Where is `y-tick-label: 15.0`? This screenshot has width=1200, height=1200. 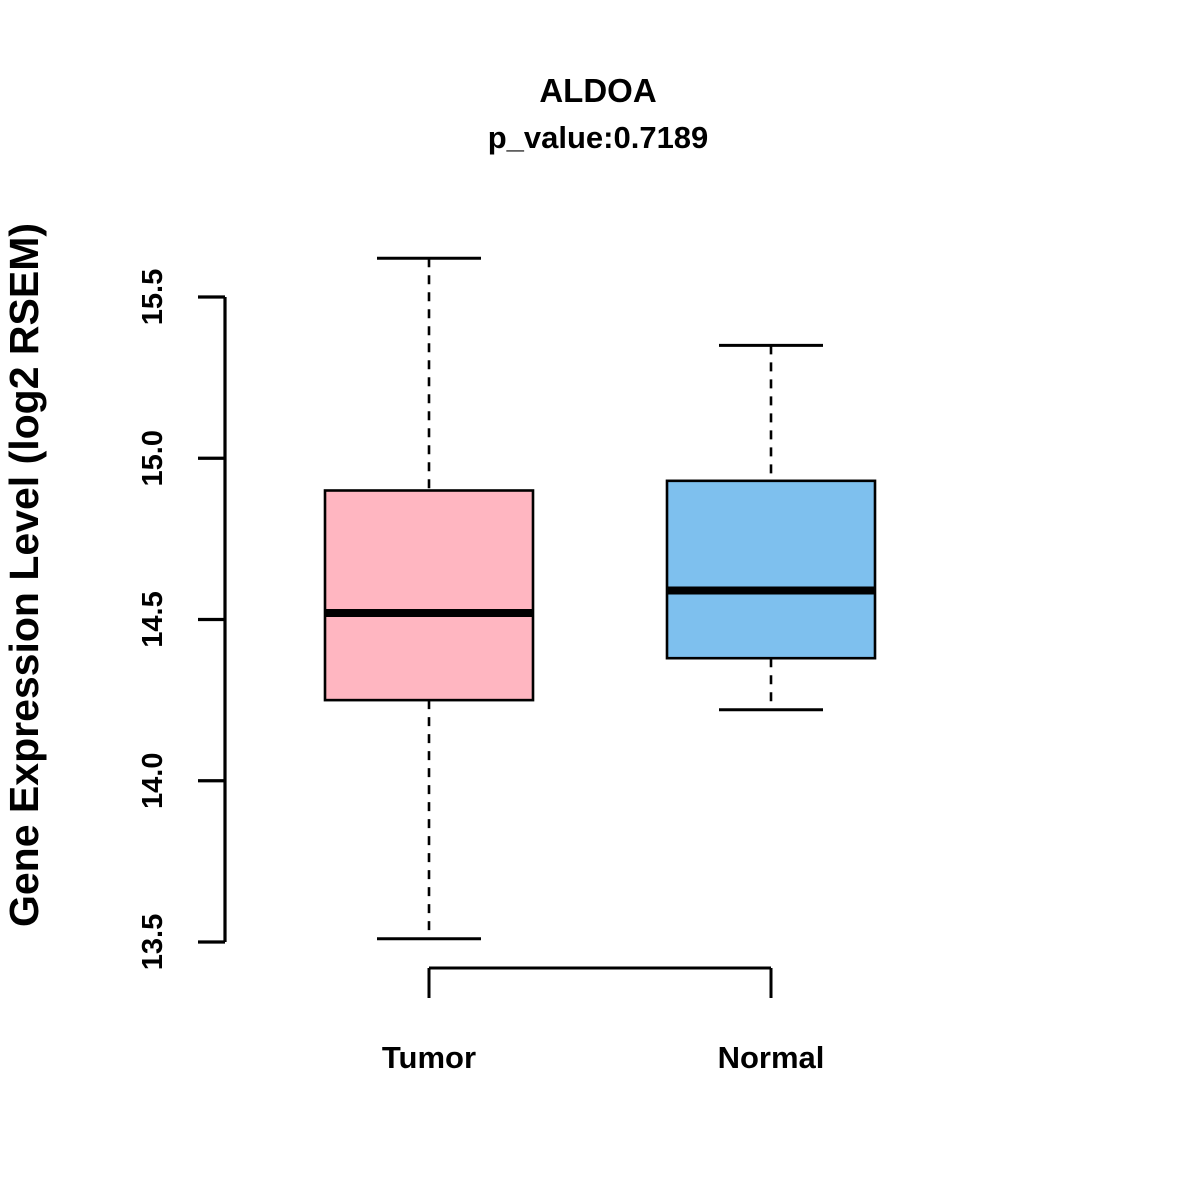 y-tick-label: 15.0 is located at coordinates (153, 458).